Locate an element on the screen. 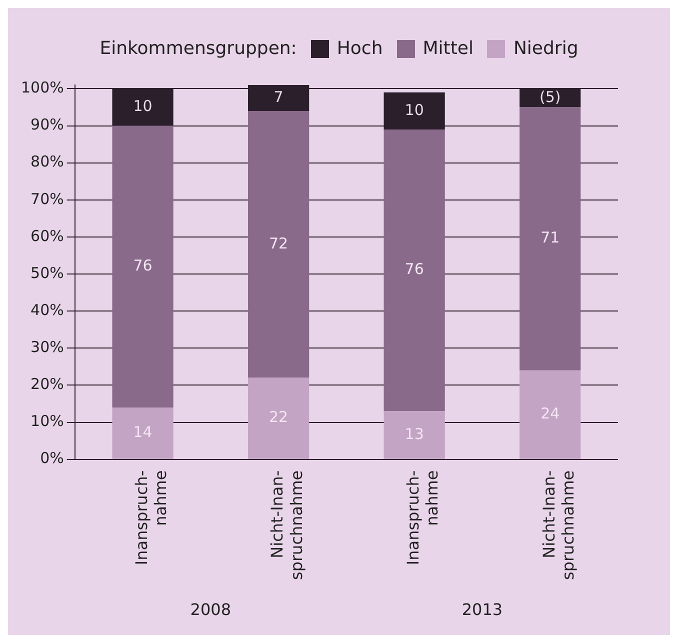  data-label: 14 is located at coordinates (142, 432).